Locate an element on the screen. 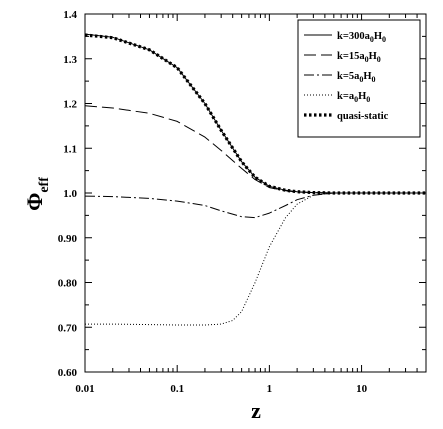 The image size is (443, 429). x-tick-label: 0.01 is located at coordinates (84, 389).